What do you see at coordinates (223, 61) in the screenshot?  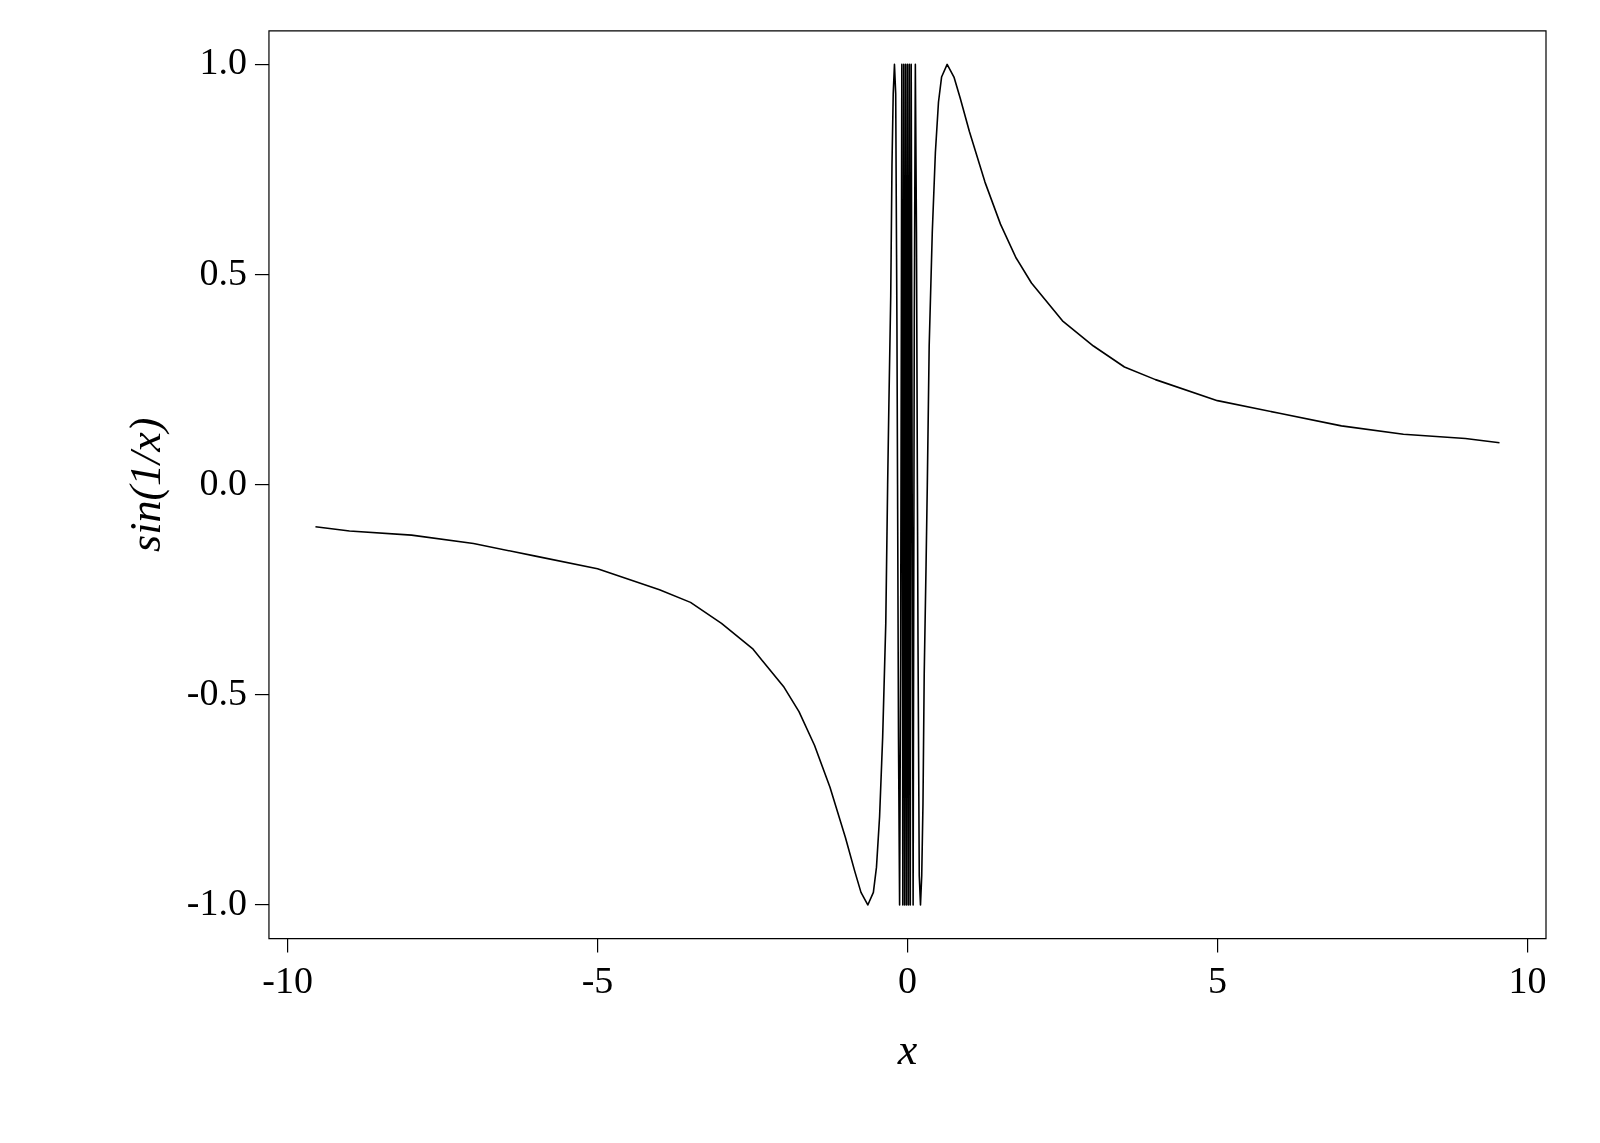 I see `y-tick-label: 1.0` at bounding box center [223, 61].